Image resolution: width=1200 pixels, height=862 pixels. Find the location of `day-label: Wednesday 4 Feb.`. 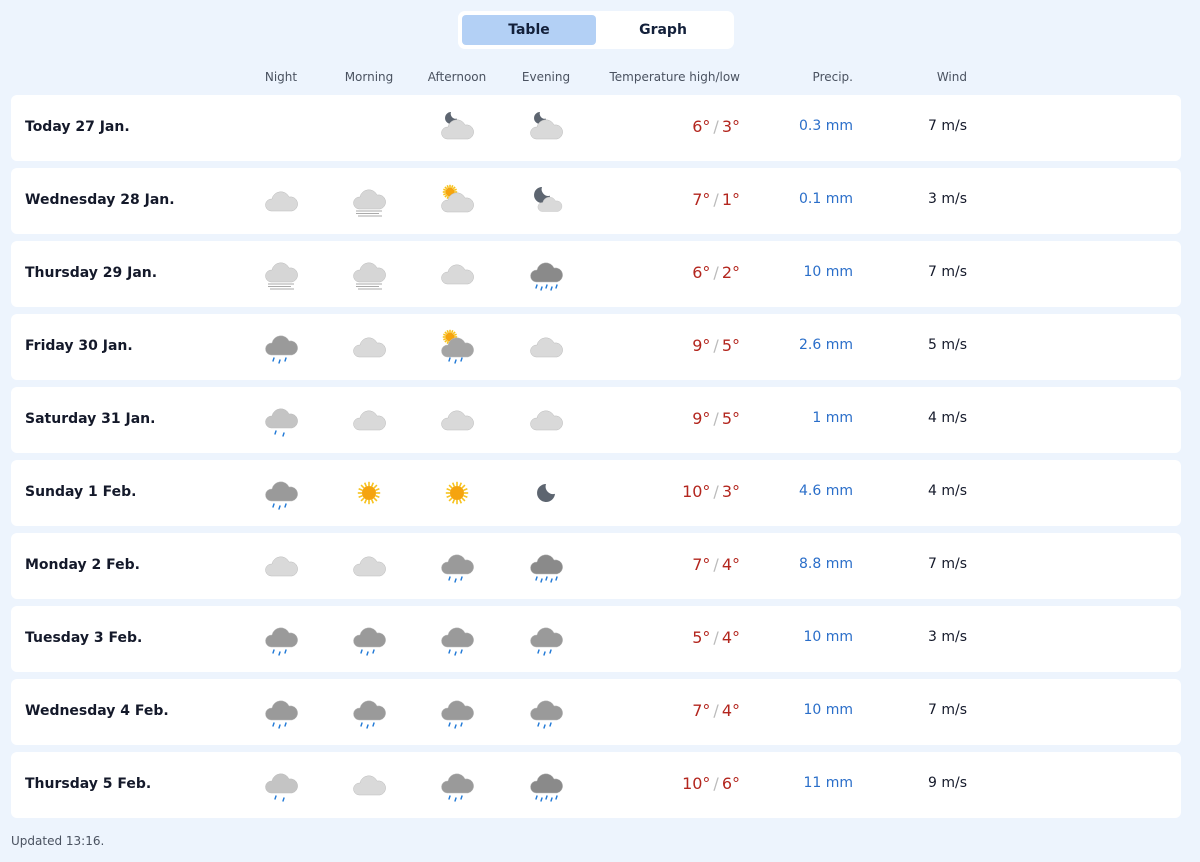

day-label: Wednesday 4 Feb. is located at coordinates (97, 711).